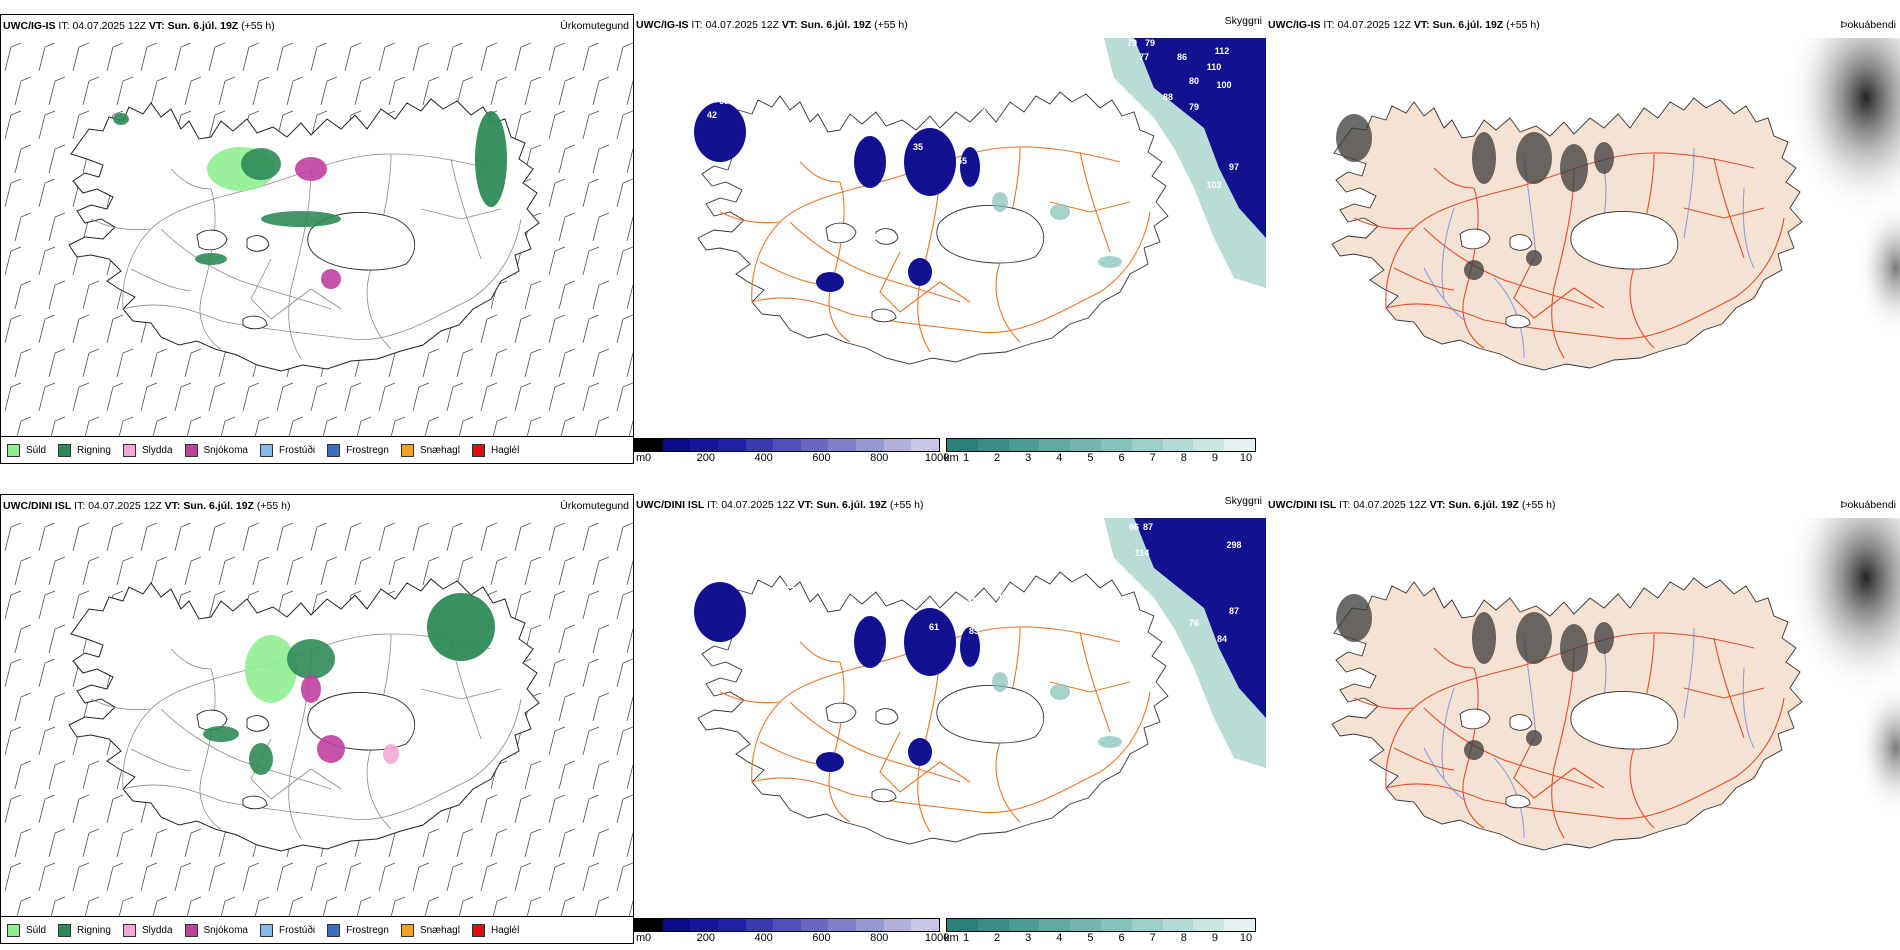  I want to click on cloud-scale-unit: m, so click(641, 458).